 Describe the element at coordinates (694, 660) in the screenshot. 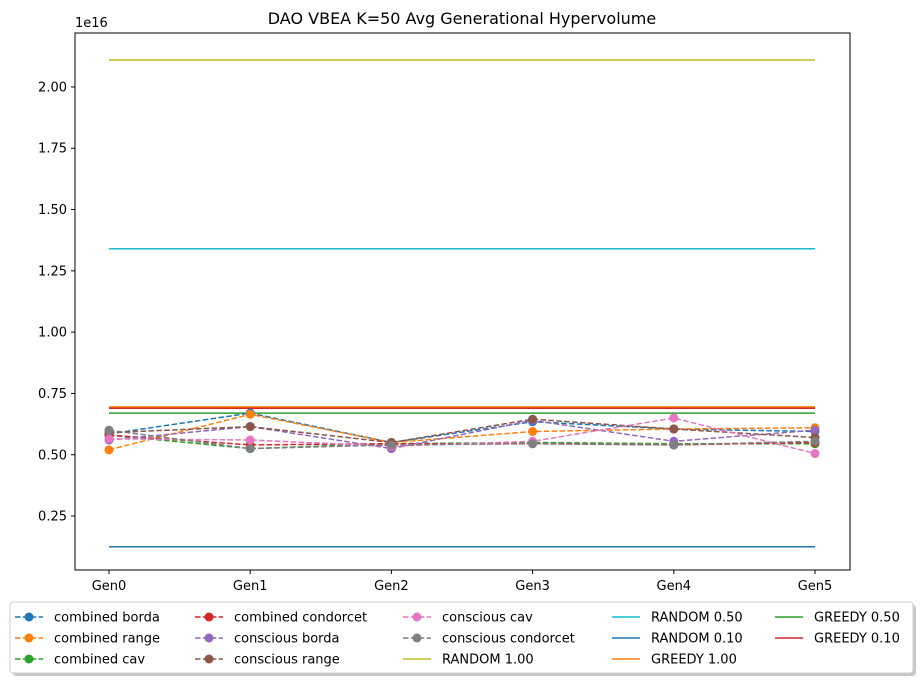

I see `legend-label: GREEDY 1.00` at that location.